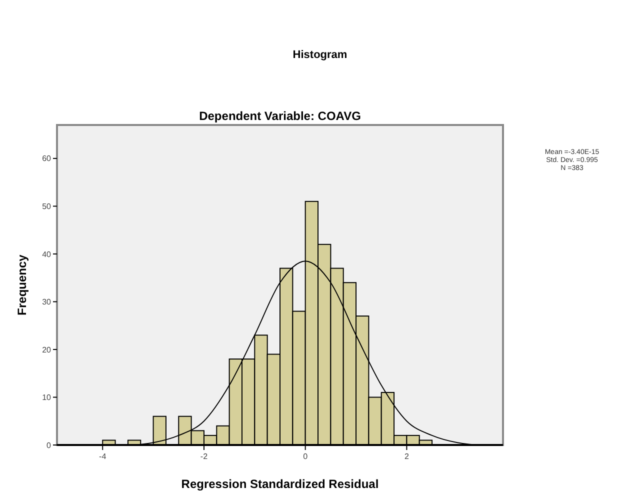 The width and height of the screenshot is (640, 495). What do you see at coordinates (47, 254) in the screenshot?
I see `y-tick-label: 40` at bounding box center [47, 254].